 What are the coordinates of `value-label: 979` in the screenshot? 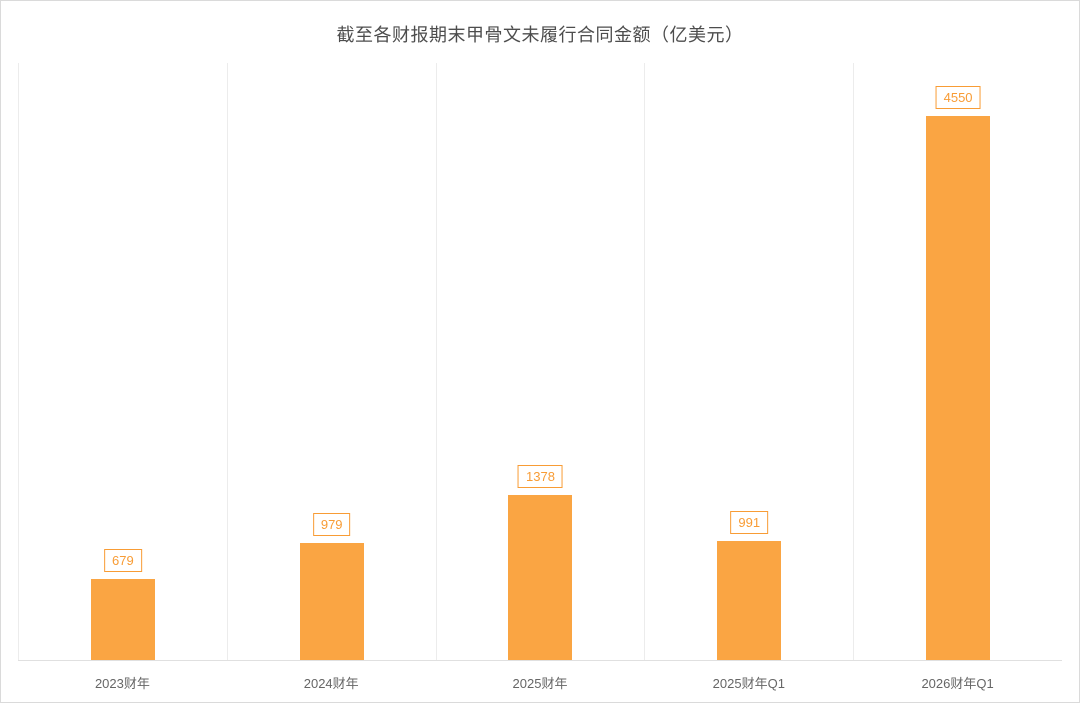 It's located at (331, 524).